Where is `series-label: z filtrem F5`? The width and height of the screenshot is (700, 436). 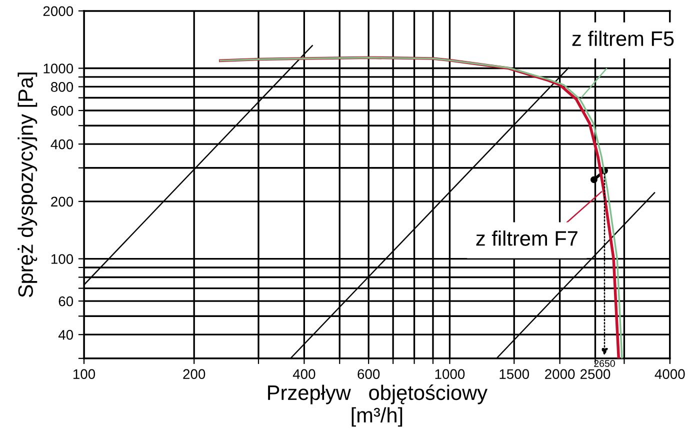 series-label: z filtrem F5 is located at coordinates (623, 38).